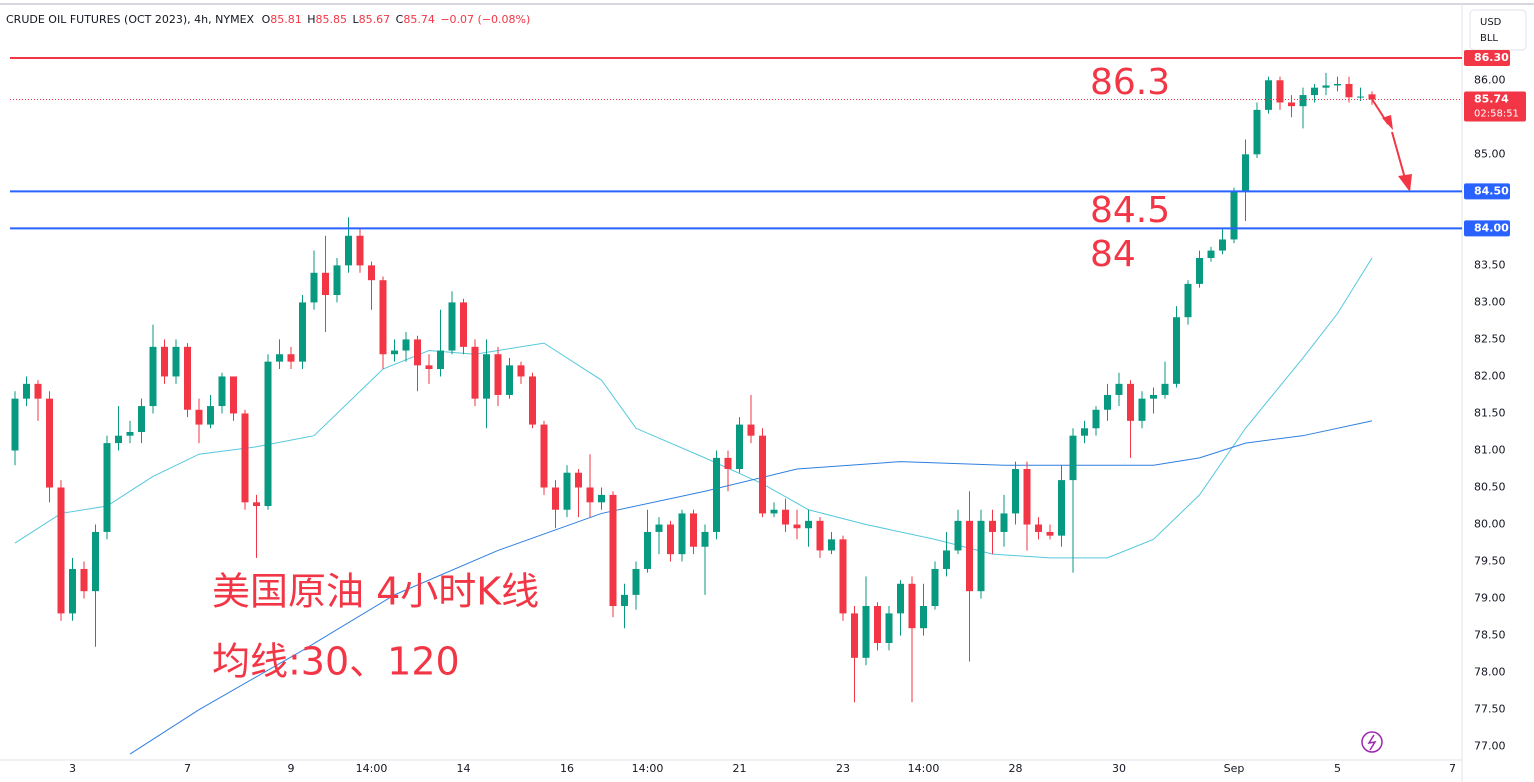 The width and height of the screenshot is (1534, 782). What do you see at coordinates (1490, 561) in the screenshot?
I see `y-tick-label: 79.50` at bounding box center [1490, 561].